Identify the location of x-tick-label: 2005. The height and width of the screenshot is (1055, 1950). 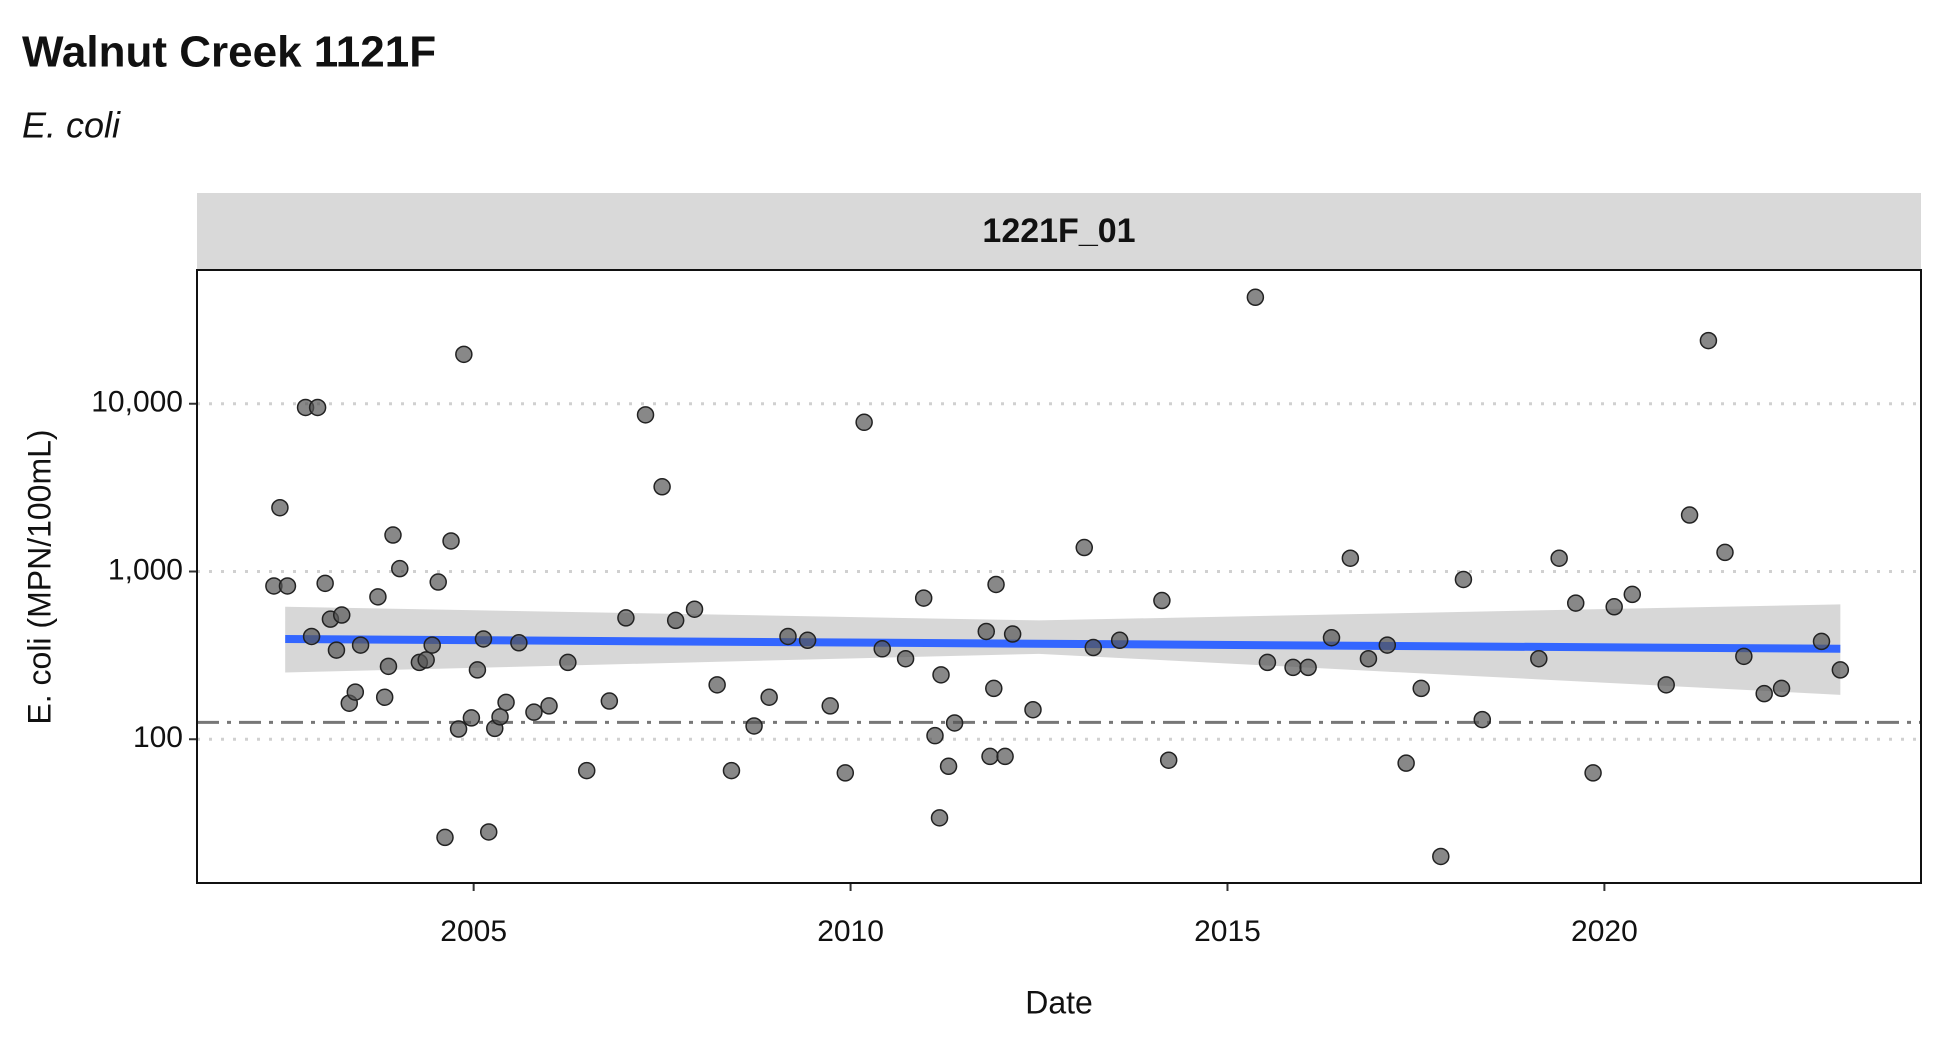
(473, 931).